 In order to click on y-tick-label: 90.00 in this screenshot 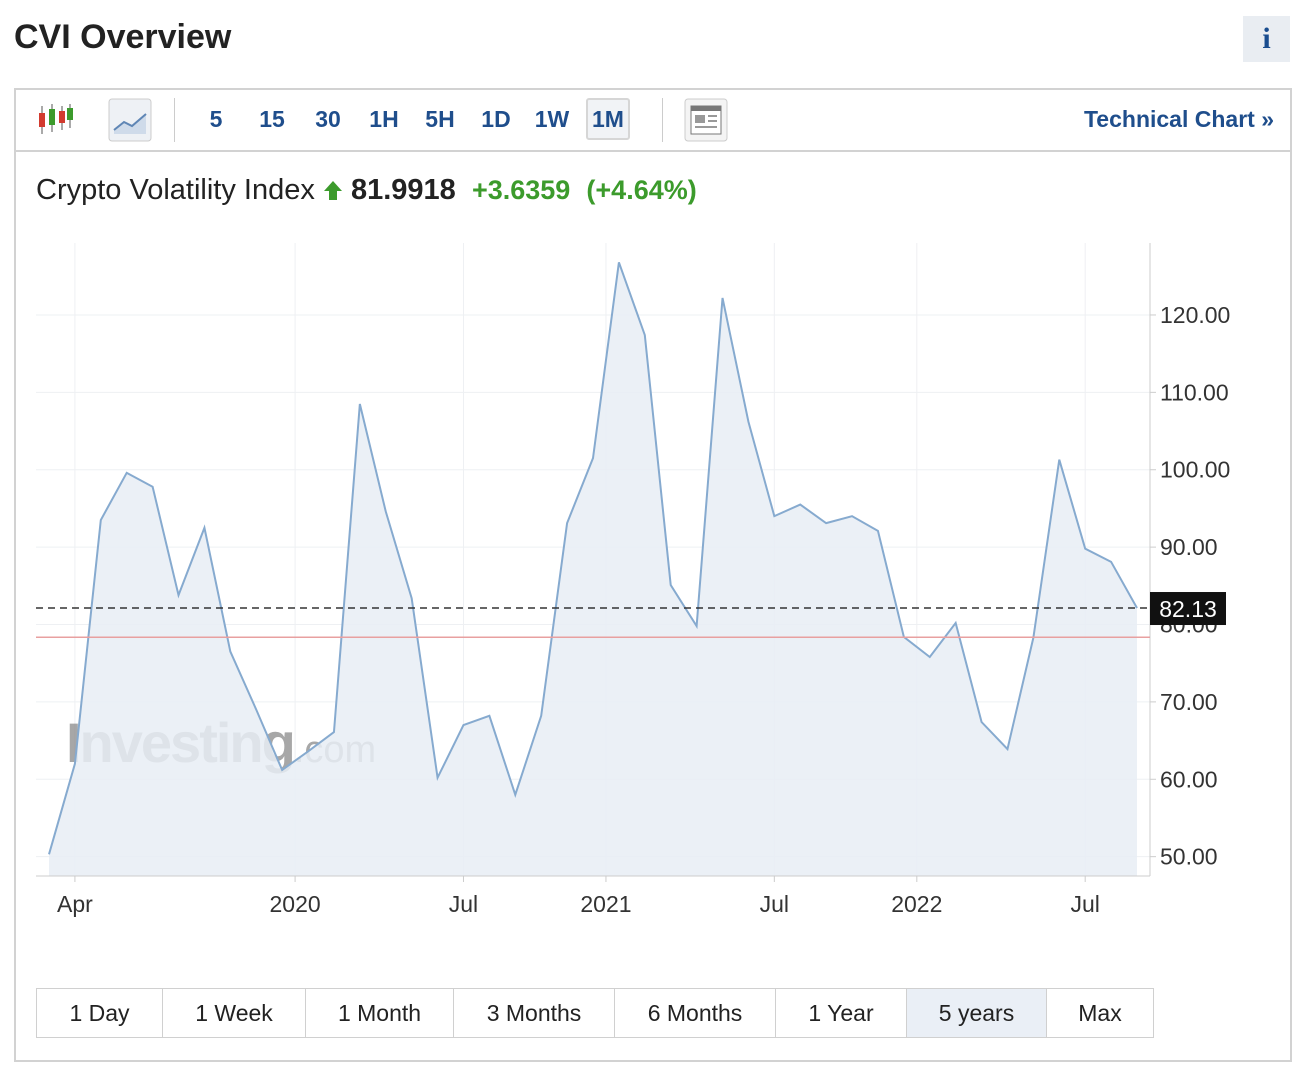, I will do `click(1189, 547)`.